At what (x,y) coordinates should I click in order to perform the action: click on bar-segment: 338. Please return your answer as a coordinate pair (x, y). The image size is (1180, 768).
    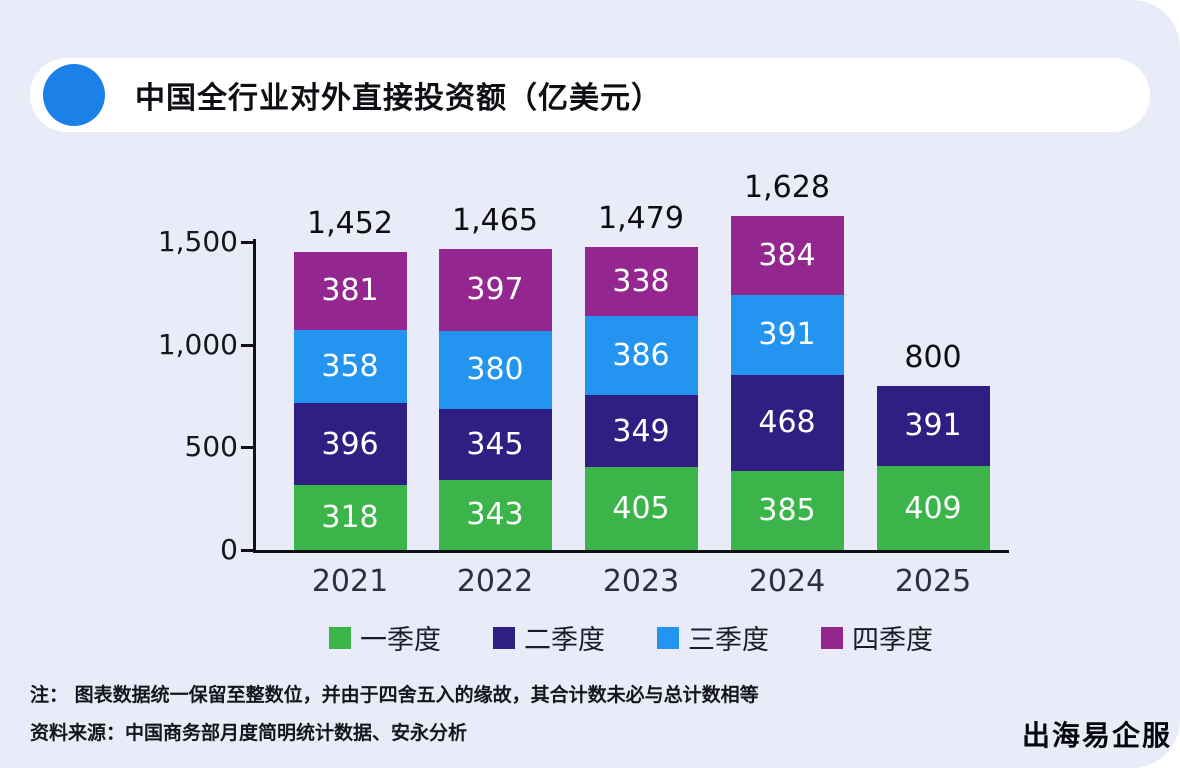
    Looking at the image, I should click on (641, 281).